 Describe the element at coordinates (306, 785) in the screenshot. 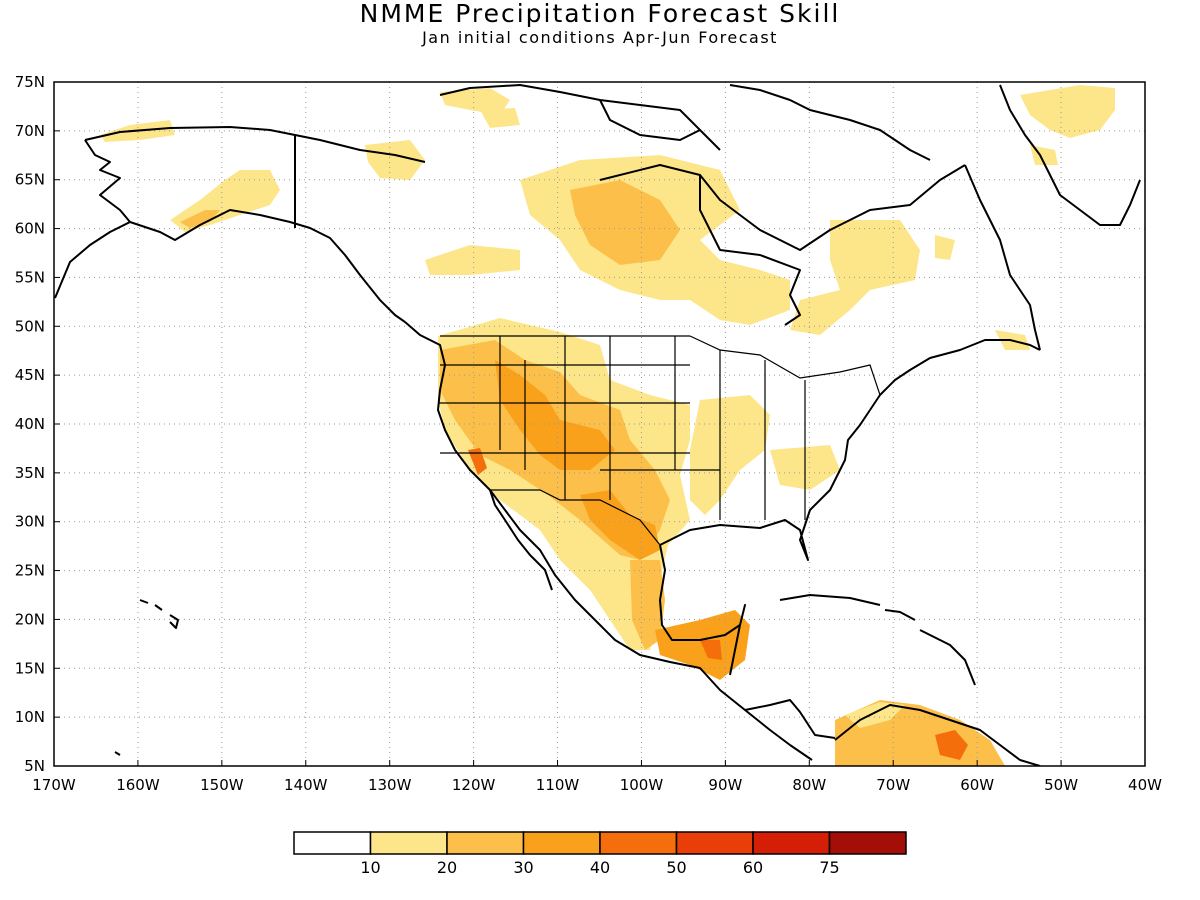

I see `x-tick-label: 140W` at that location.